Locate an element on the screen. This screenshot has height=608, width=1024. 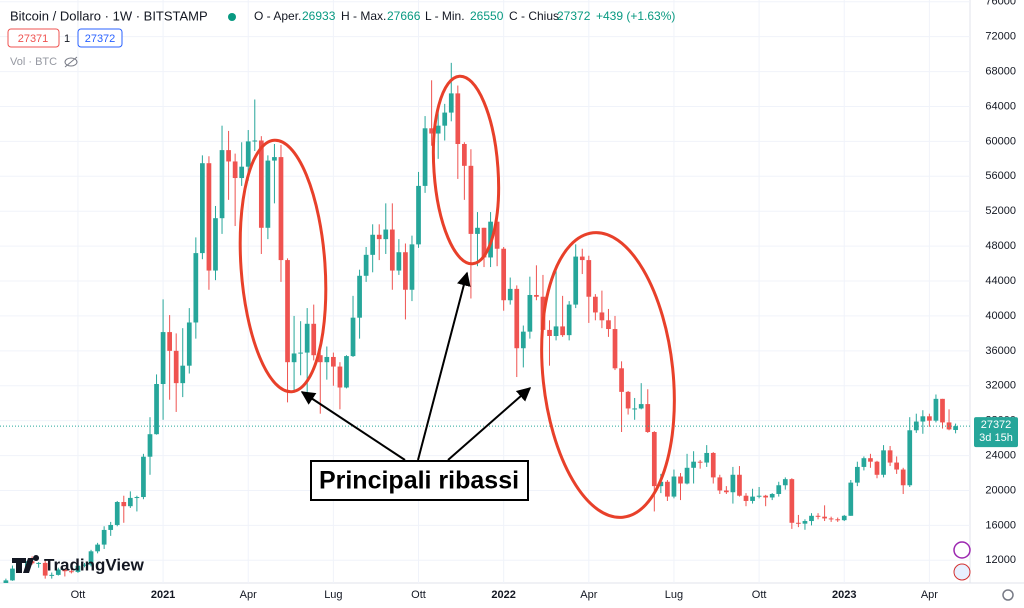
x-tick-label: Lug is located at coordinates (333, 595).